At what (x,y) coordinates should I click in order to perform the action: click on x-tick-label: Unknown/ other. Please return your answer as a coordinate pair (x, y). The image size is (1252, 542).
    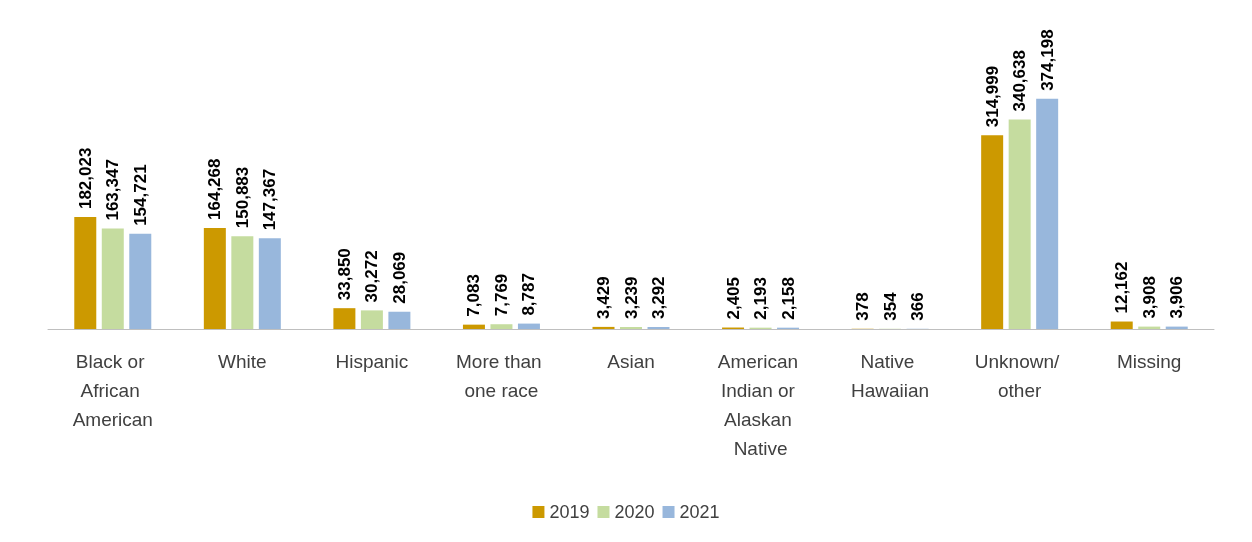
    Looking at the image, I should click on (1019, 376).